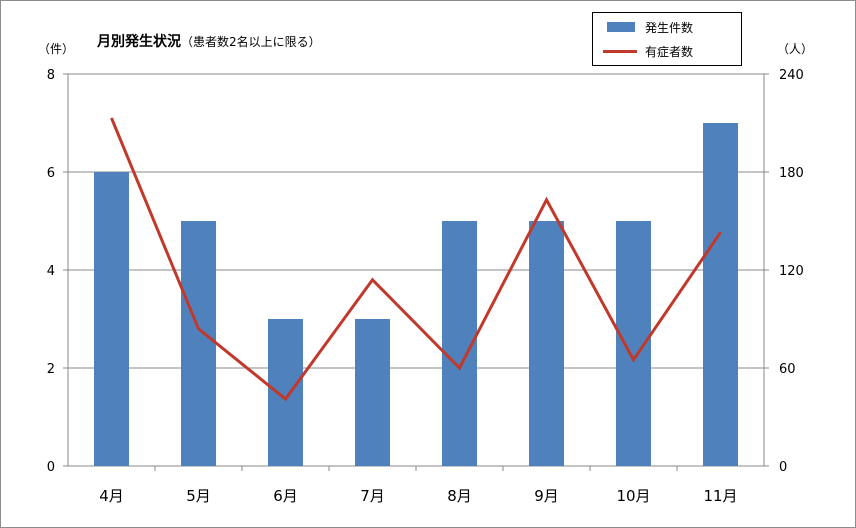 This screenshot has height=528, width=856. I want to click on y-left-tick-label: 0, so click(51, 467).